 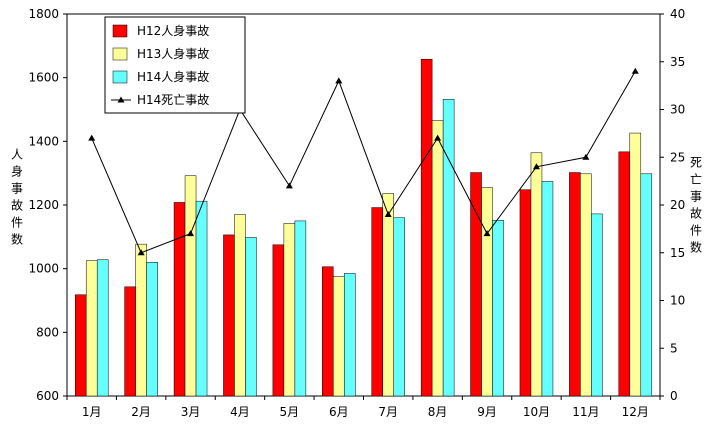 What do you see at coordinates (677, 14) in the screenshot?
I see `y2-tick-label-40: 40` at bounding box center [677, 14].